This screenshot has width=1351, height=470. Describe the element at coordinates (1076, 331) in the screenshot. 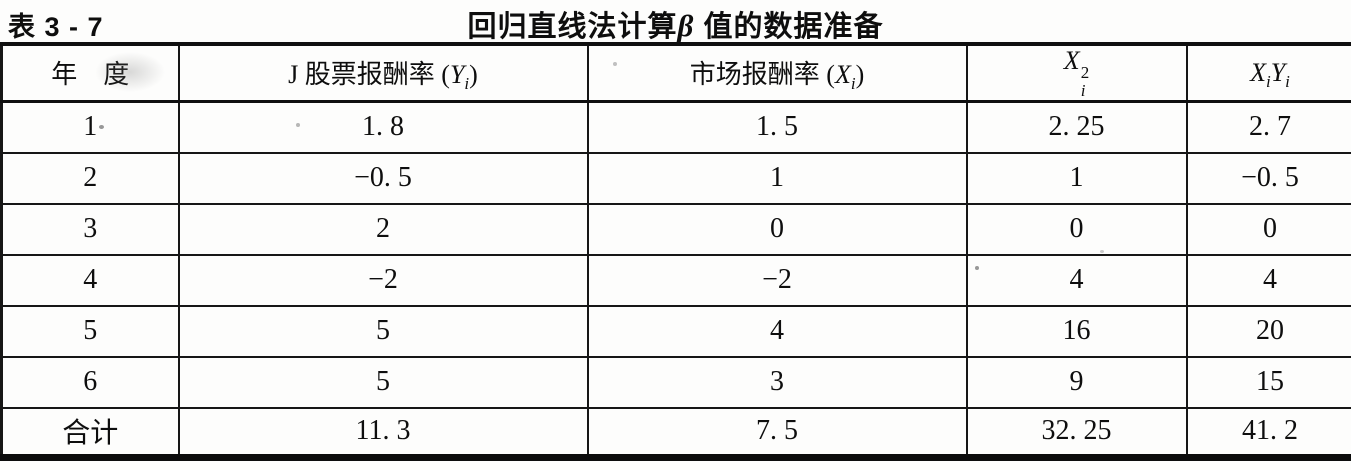

I see `table-cell: 16` at that location.